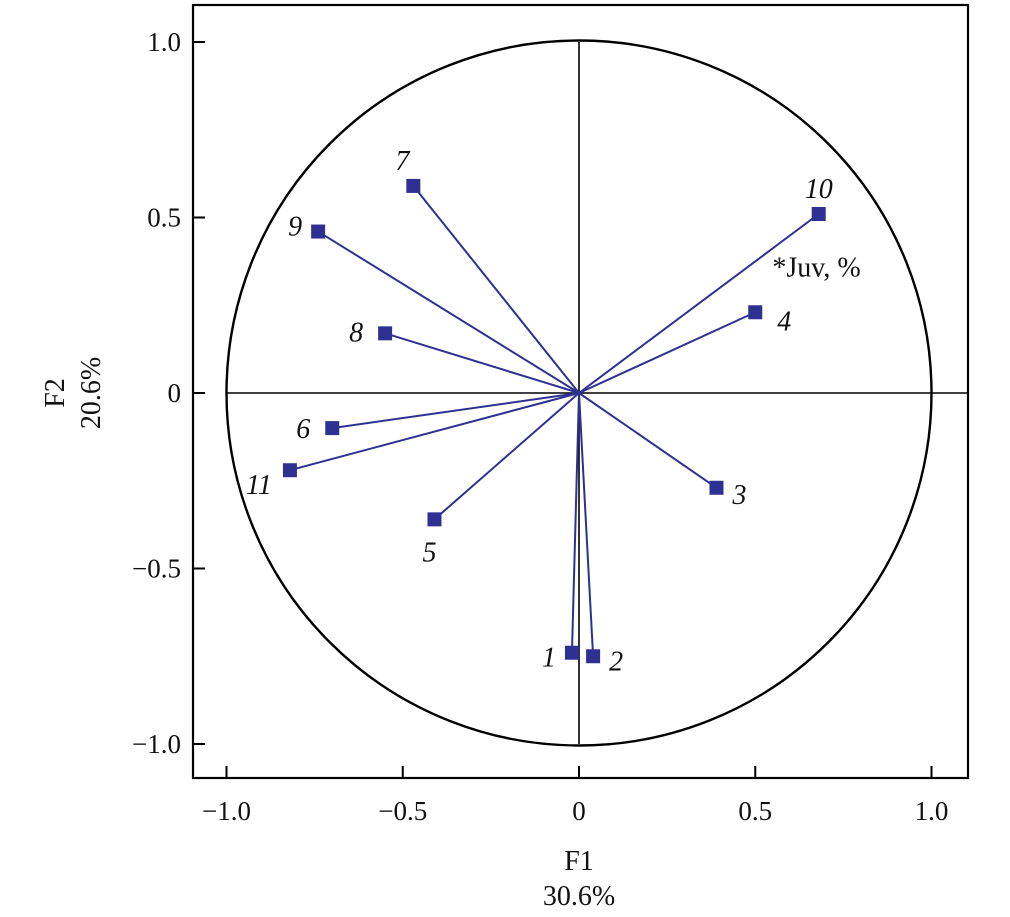  What do you see at coordinates (579, 896) in the screenshot?
I see `x-axis-percent: 30.6%` at bounding box center [579, 896].